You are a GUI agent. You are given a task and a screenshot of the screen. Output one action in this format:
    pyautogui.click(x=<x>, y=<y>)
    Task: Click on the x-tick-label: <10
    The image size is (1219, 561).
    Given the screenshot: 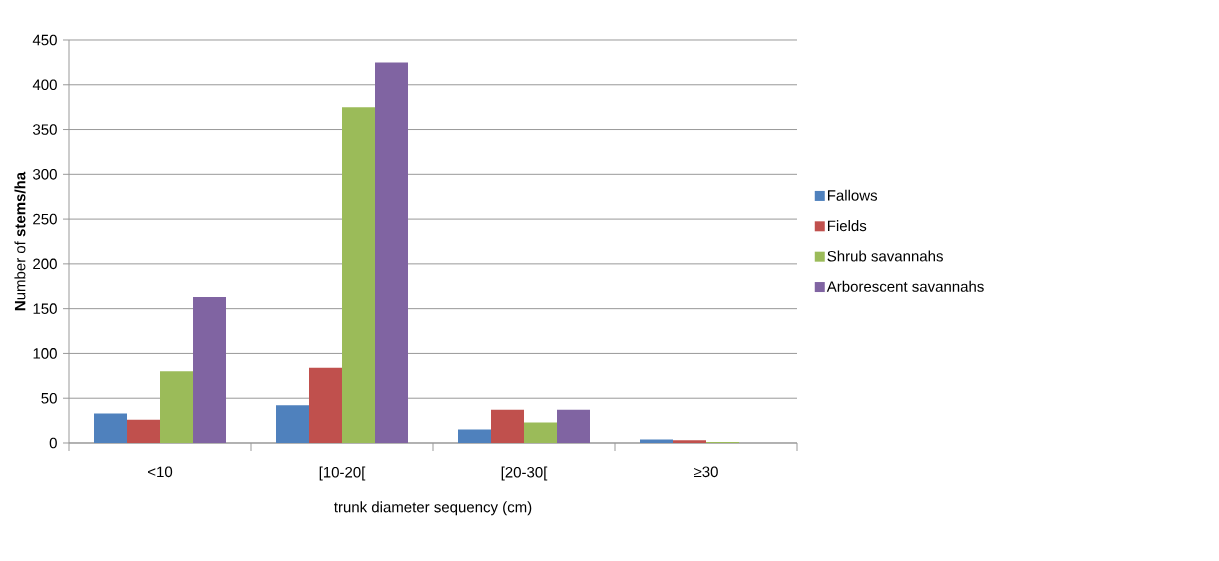 What is the action you would take?
    pyautogui.click(x=160, y=472)
    